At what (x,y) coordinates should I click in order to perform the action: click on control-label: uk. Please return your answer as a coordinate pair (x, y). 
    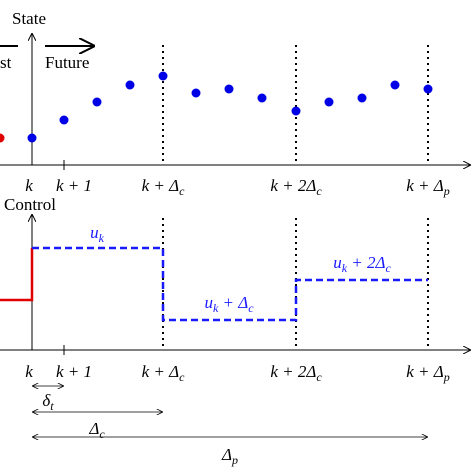
    Looking at the image, I should click on (97, 234).